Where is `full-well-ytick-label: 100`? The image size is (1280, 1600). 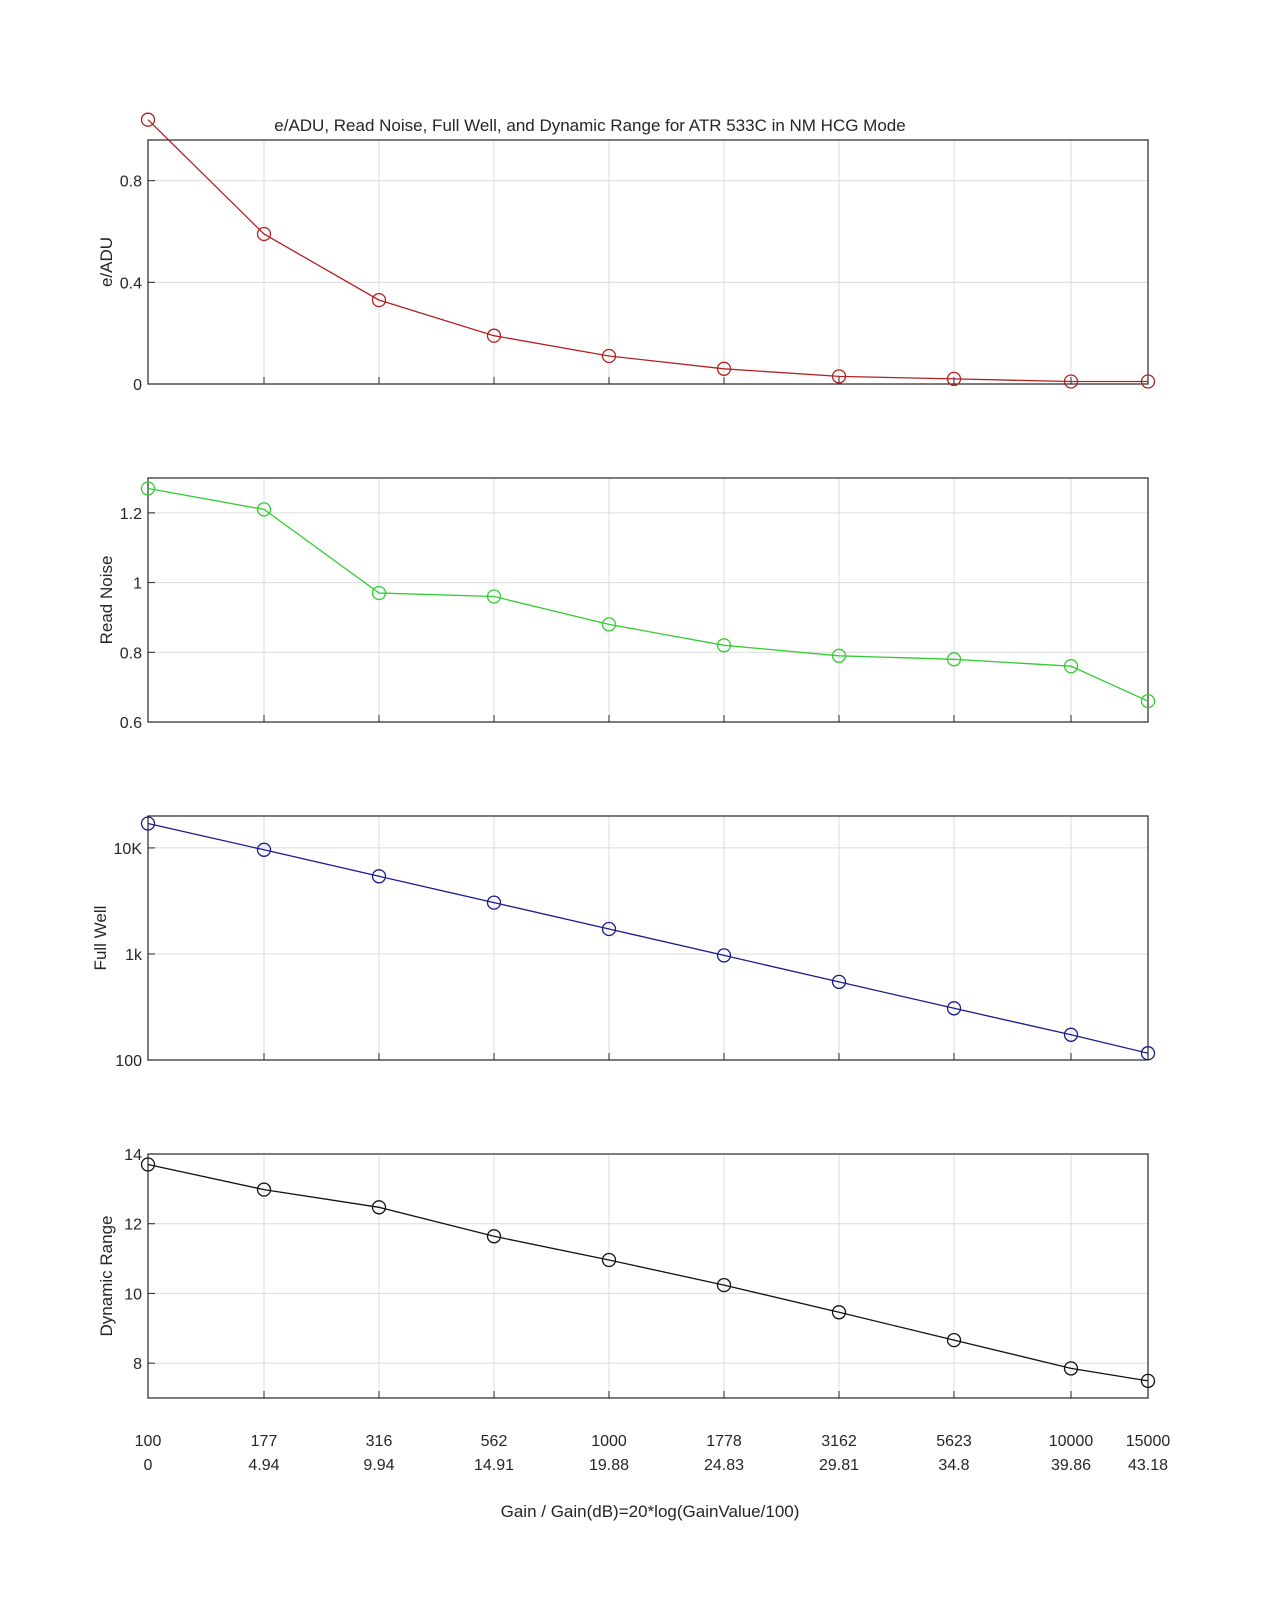 full-well-ytick-label: 100 is located at coordinates (128, 1061).